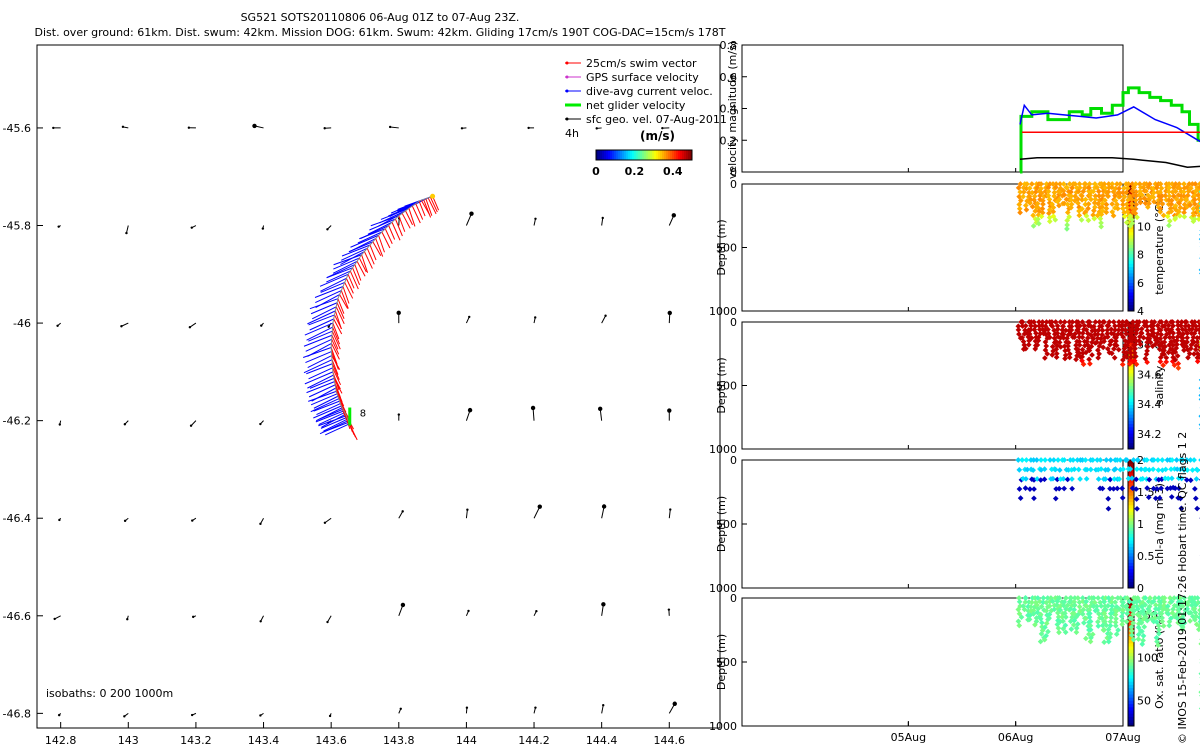 This screenshot has height=750, width=1200. I want to click on profile-colorbar-tick: 34.2, so click(1149, 434).